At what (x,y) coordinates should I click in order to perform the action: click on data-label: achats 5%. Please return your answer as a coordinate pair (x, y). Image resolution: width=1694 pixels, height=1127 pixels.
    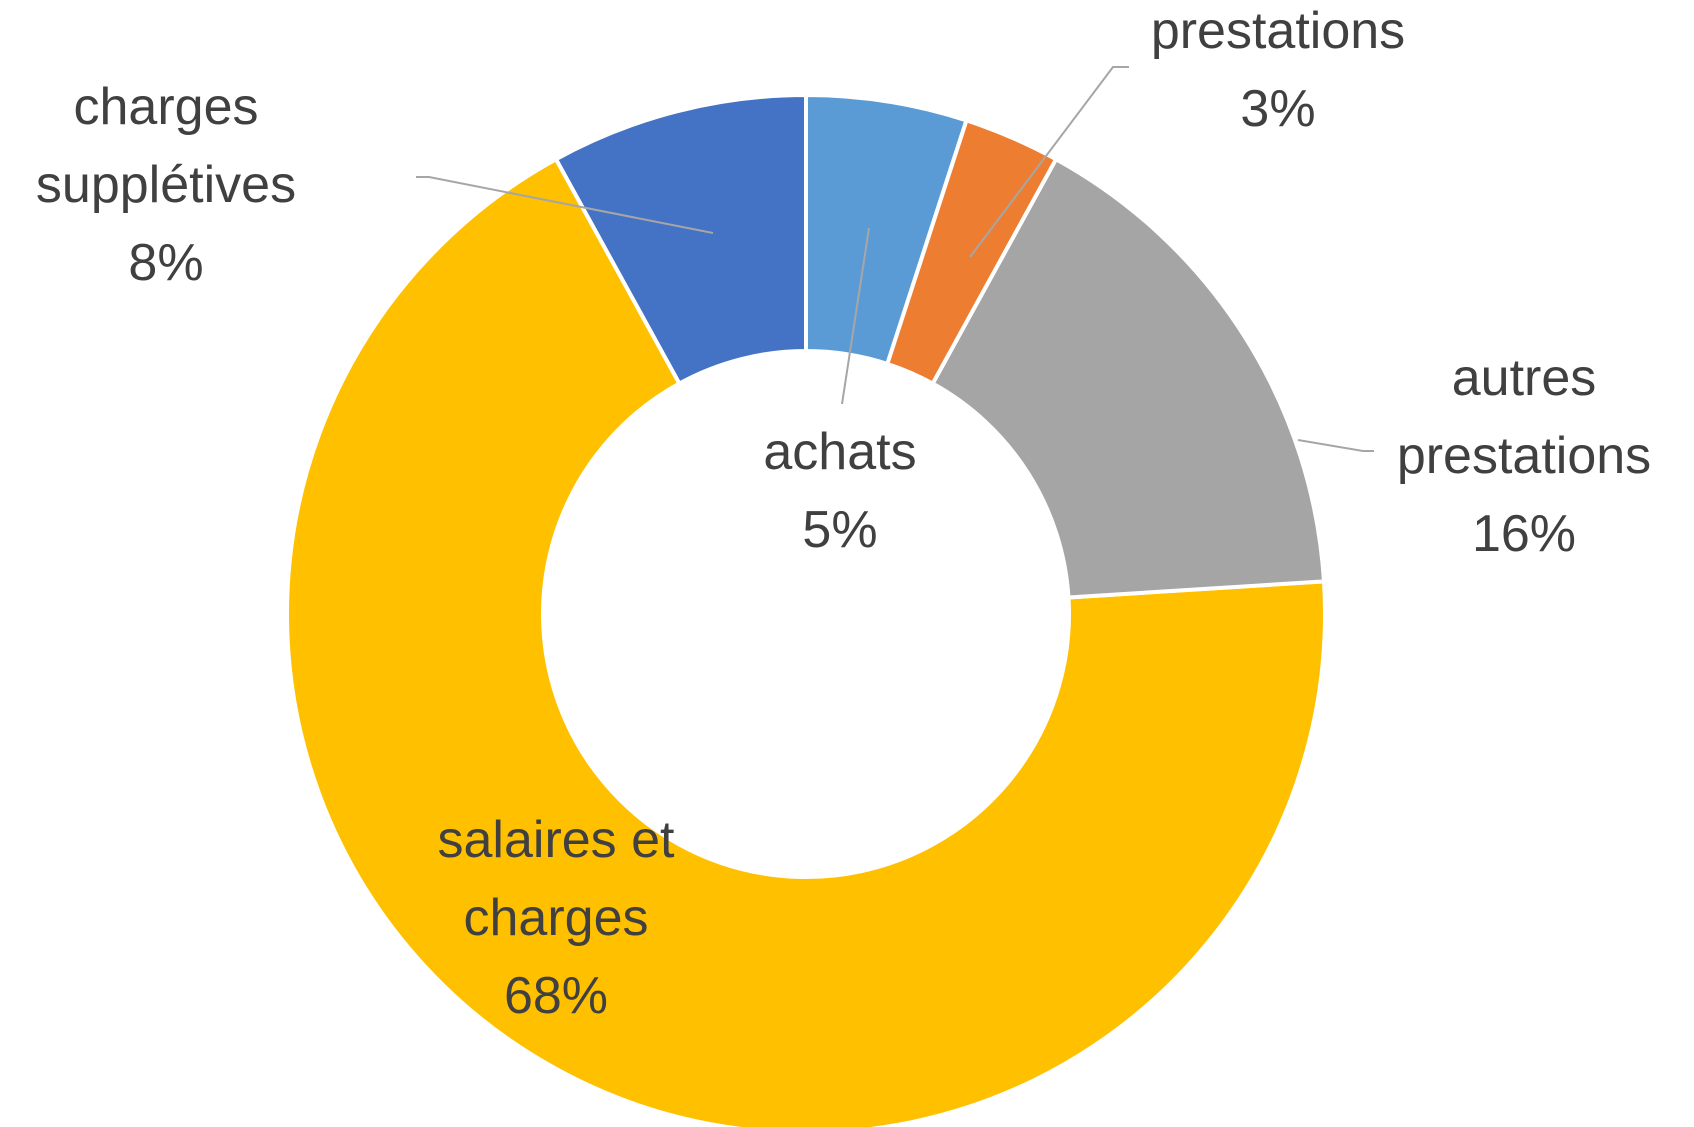
    Looking at the image, I should click on (840, 491).